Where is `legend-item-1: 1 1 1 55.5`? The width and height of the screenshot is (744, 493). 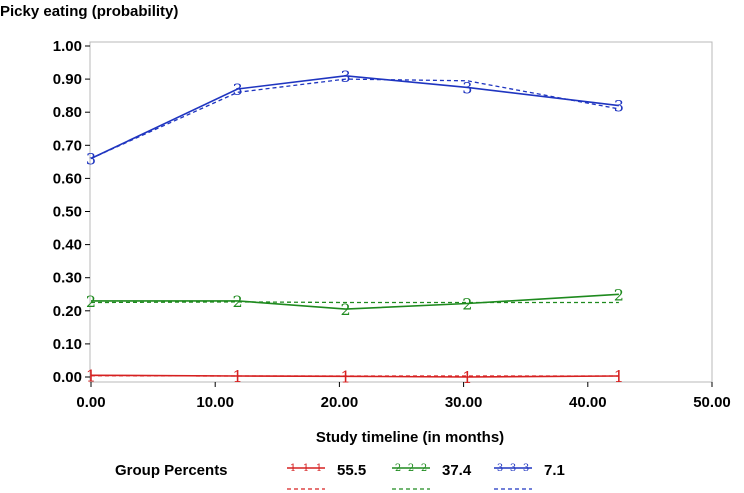 legend-item-1: 1 1 1 55.5 is located at coordinates (326, 476).